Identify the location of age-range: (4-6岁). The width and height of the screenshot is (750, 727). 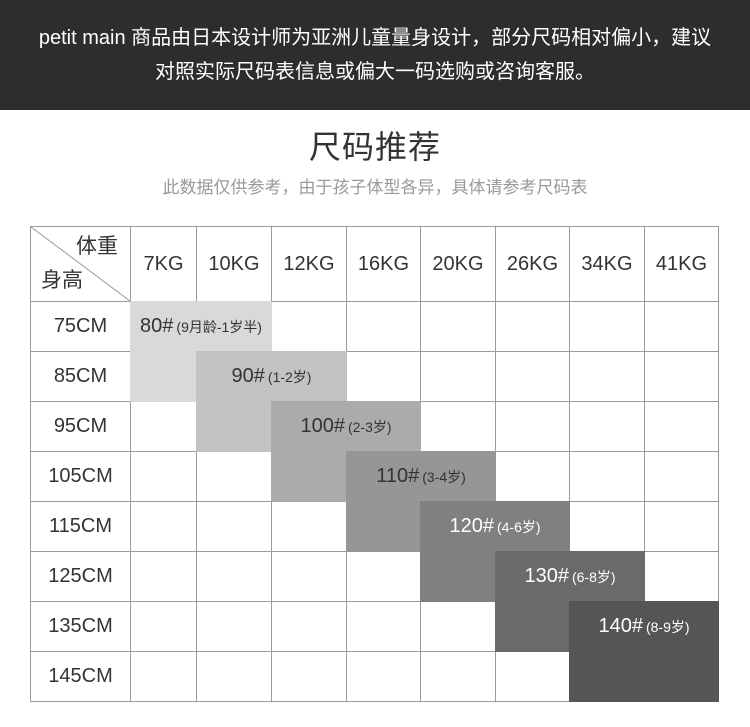
(518, 526).